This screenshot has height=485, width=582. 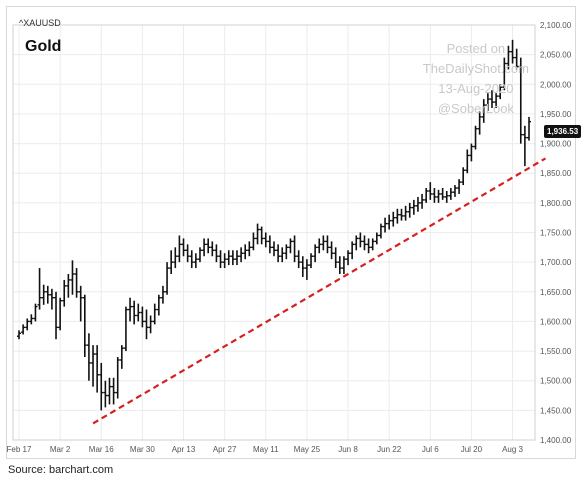 What do you see at coordinates (556, 25) in the screenshot?
I see `y-tick-label: 2,100.00` at bounding box center [556, 25].